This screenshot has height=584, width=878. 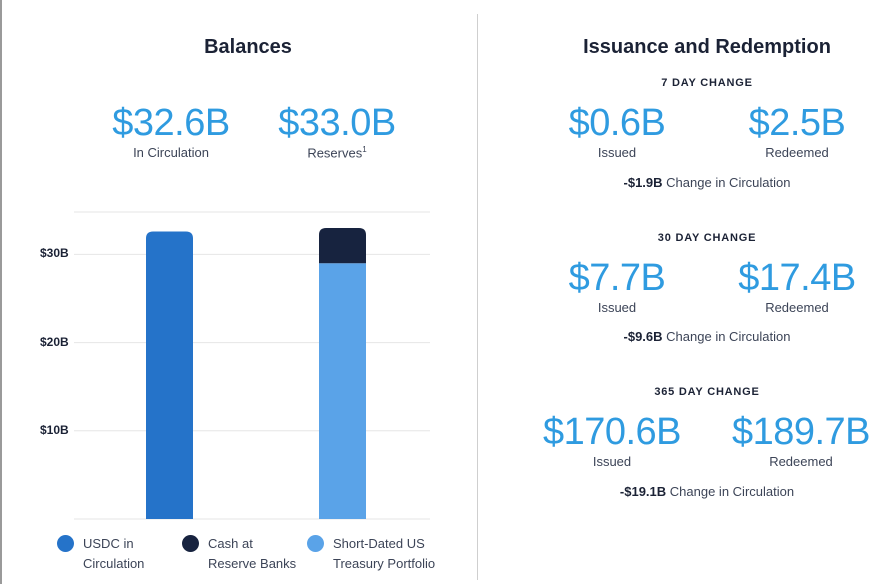 What do you see at coordinates (612, 432) in the screenshot?
I see `period-365-issued-value: $170.6B` at bounding box center [612, 432].